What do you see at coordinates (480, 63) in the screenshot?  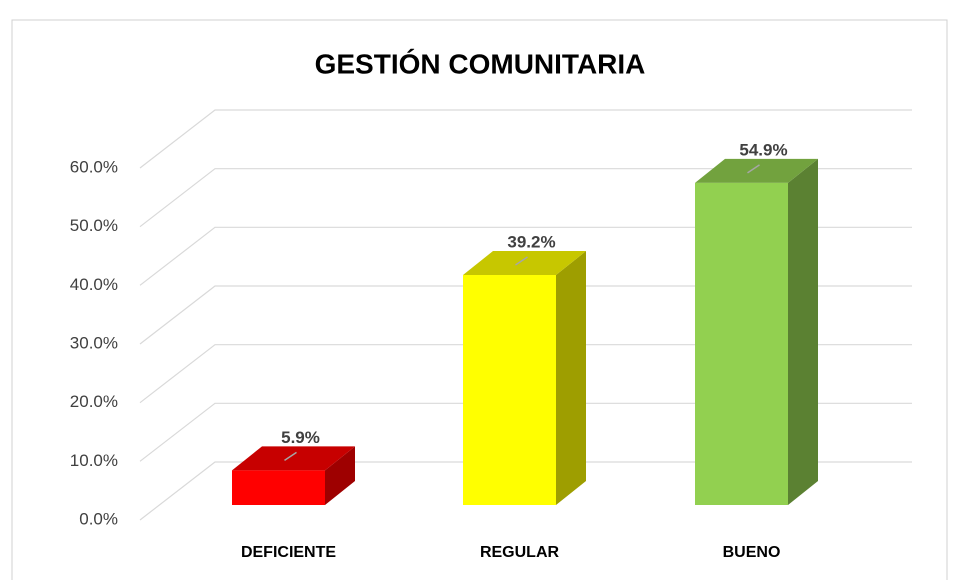 I see `chart-title: GESTIÓN COMUNITARIA` at bounding box center [480, 63].